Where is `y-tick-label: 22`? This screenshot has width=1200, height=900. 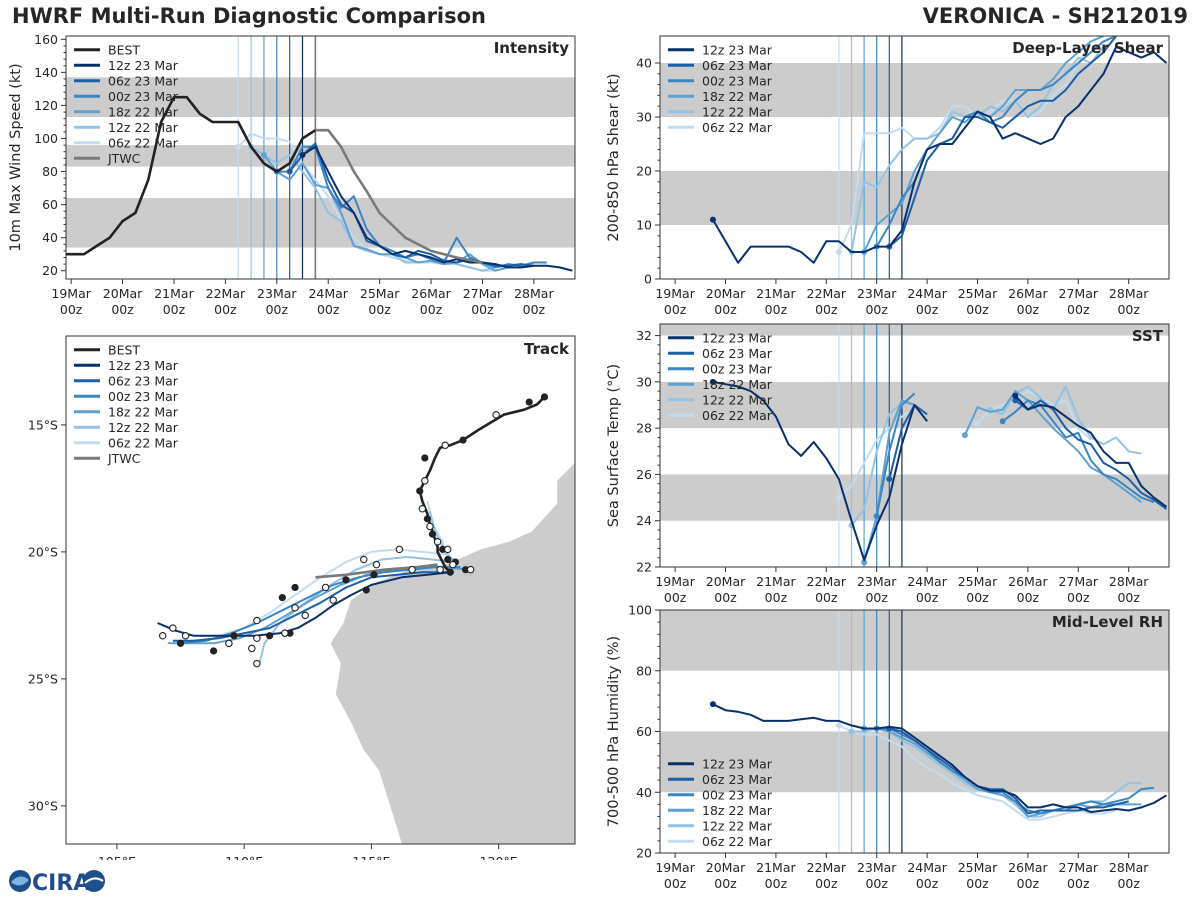 y-tick-label: 22 is located at coordinates (644, 567).